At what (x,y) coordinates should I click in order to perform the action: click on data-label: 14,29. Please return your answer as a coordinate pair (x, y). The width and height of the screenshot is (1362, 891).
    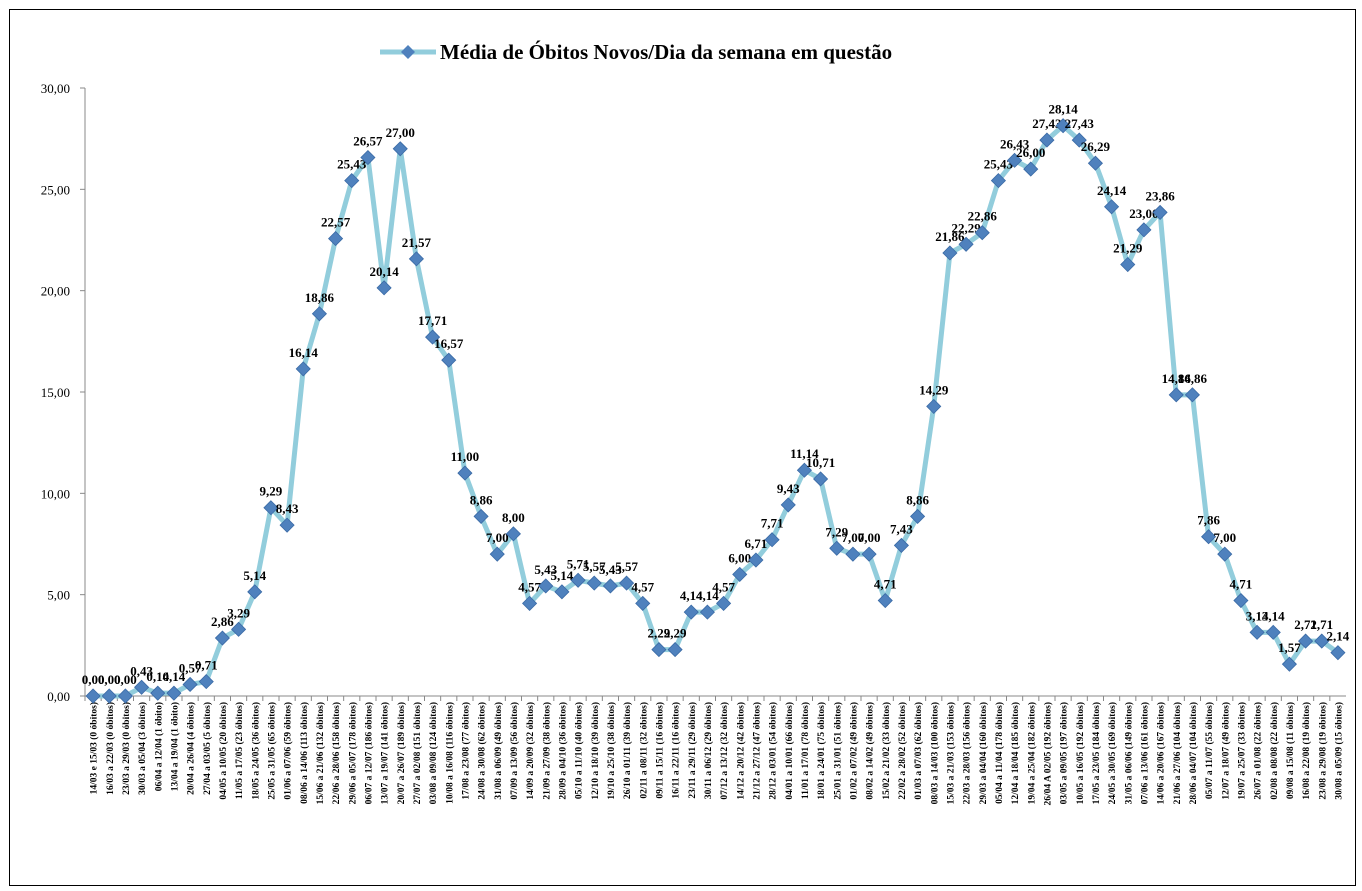
    Looking at the image, I should click on (934, 389).